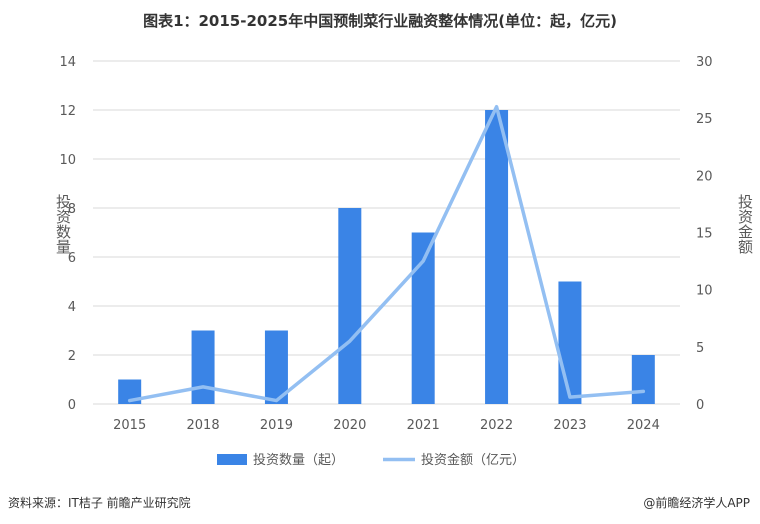 This screenshot has height=524, width=760. I want to click on legend-label-bar: 投资数量（起）, so click(298, 460).